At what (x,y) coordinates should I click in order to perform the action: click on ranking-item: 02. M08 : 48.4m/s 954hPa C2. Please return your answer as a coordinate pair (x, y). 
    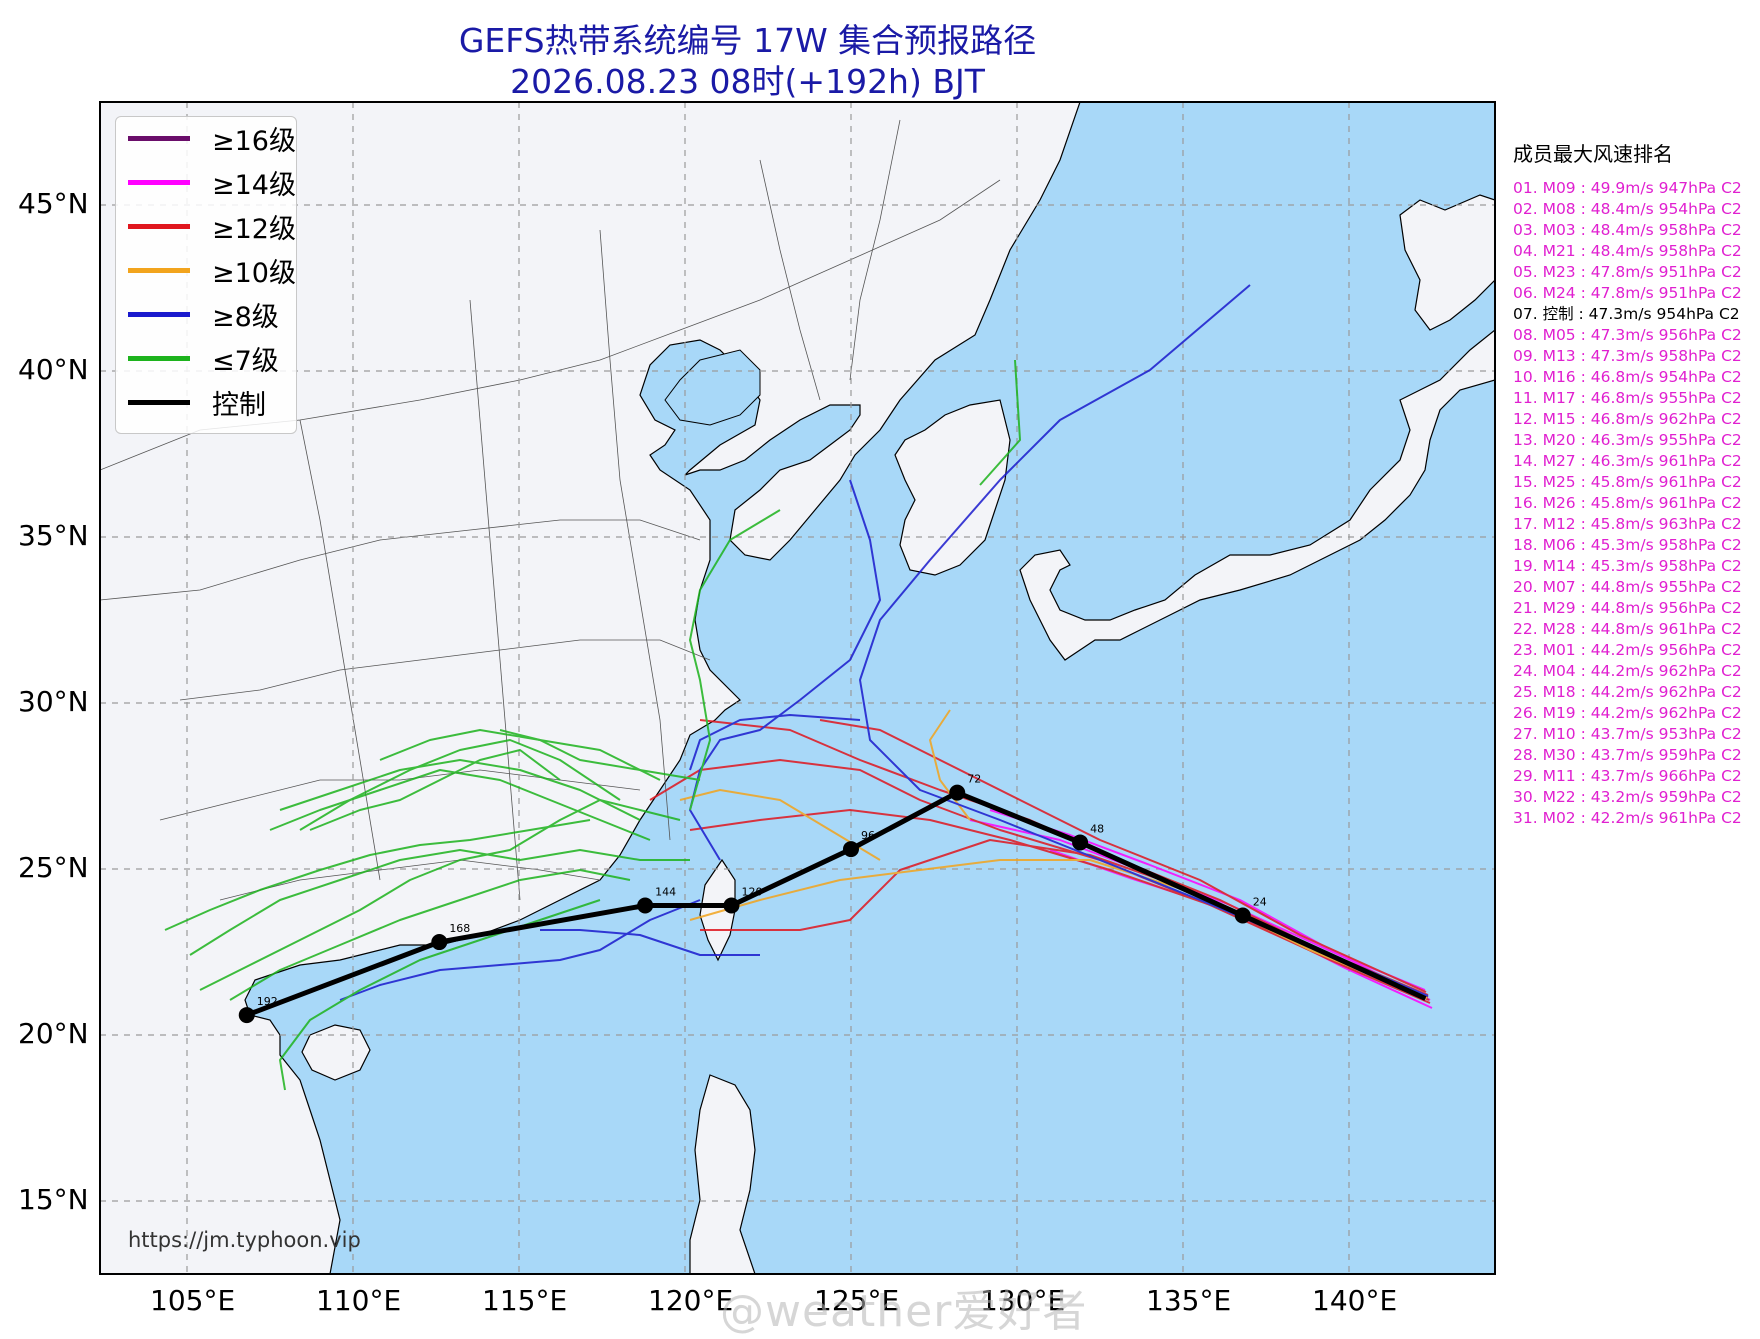
    Looking at the image, I should click on (1627, 209).